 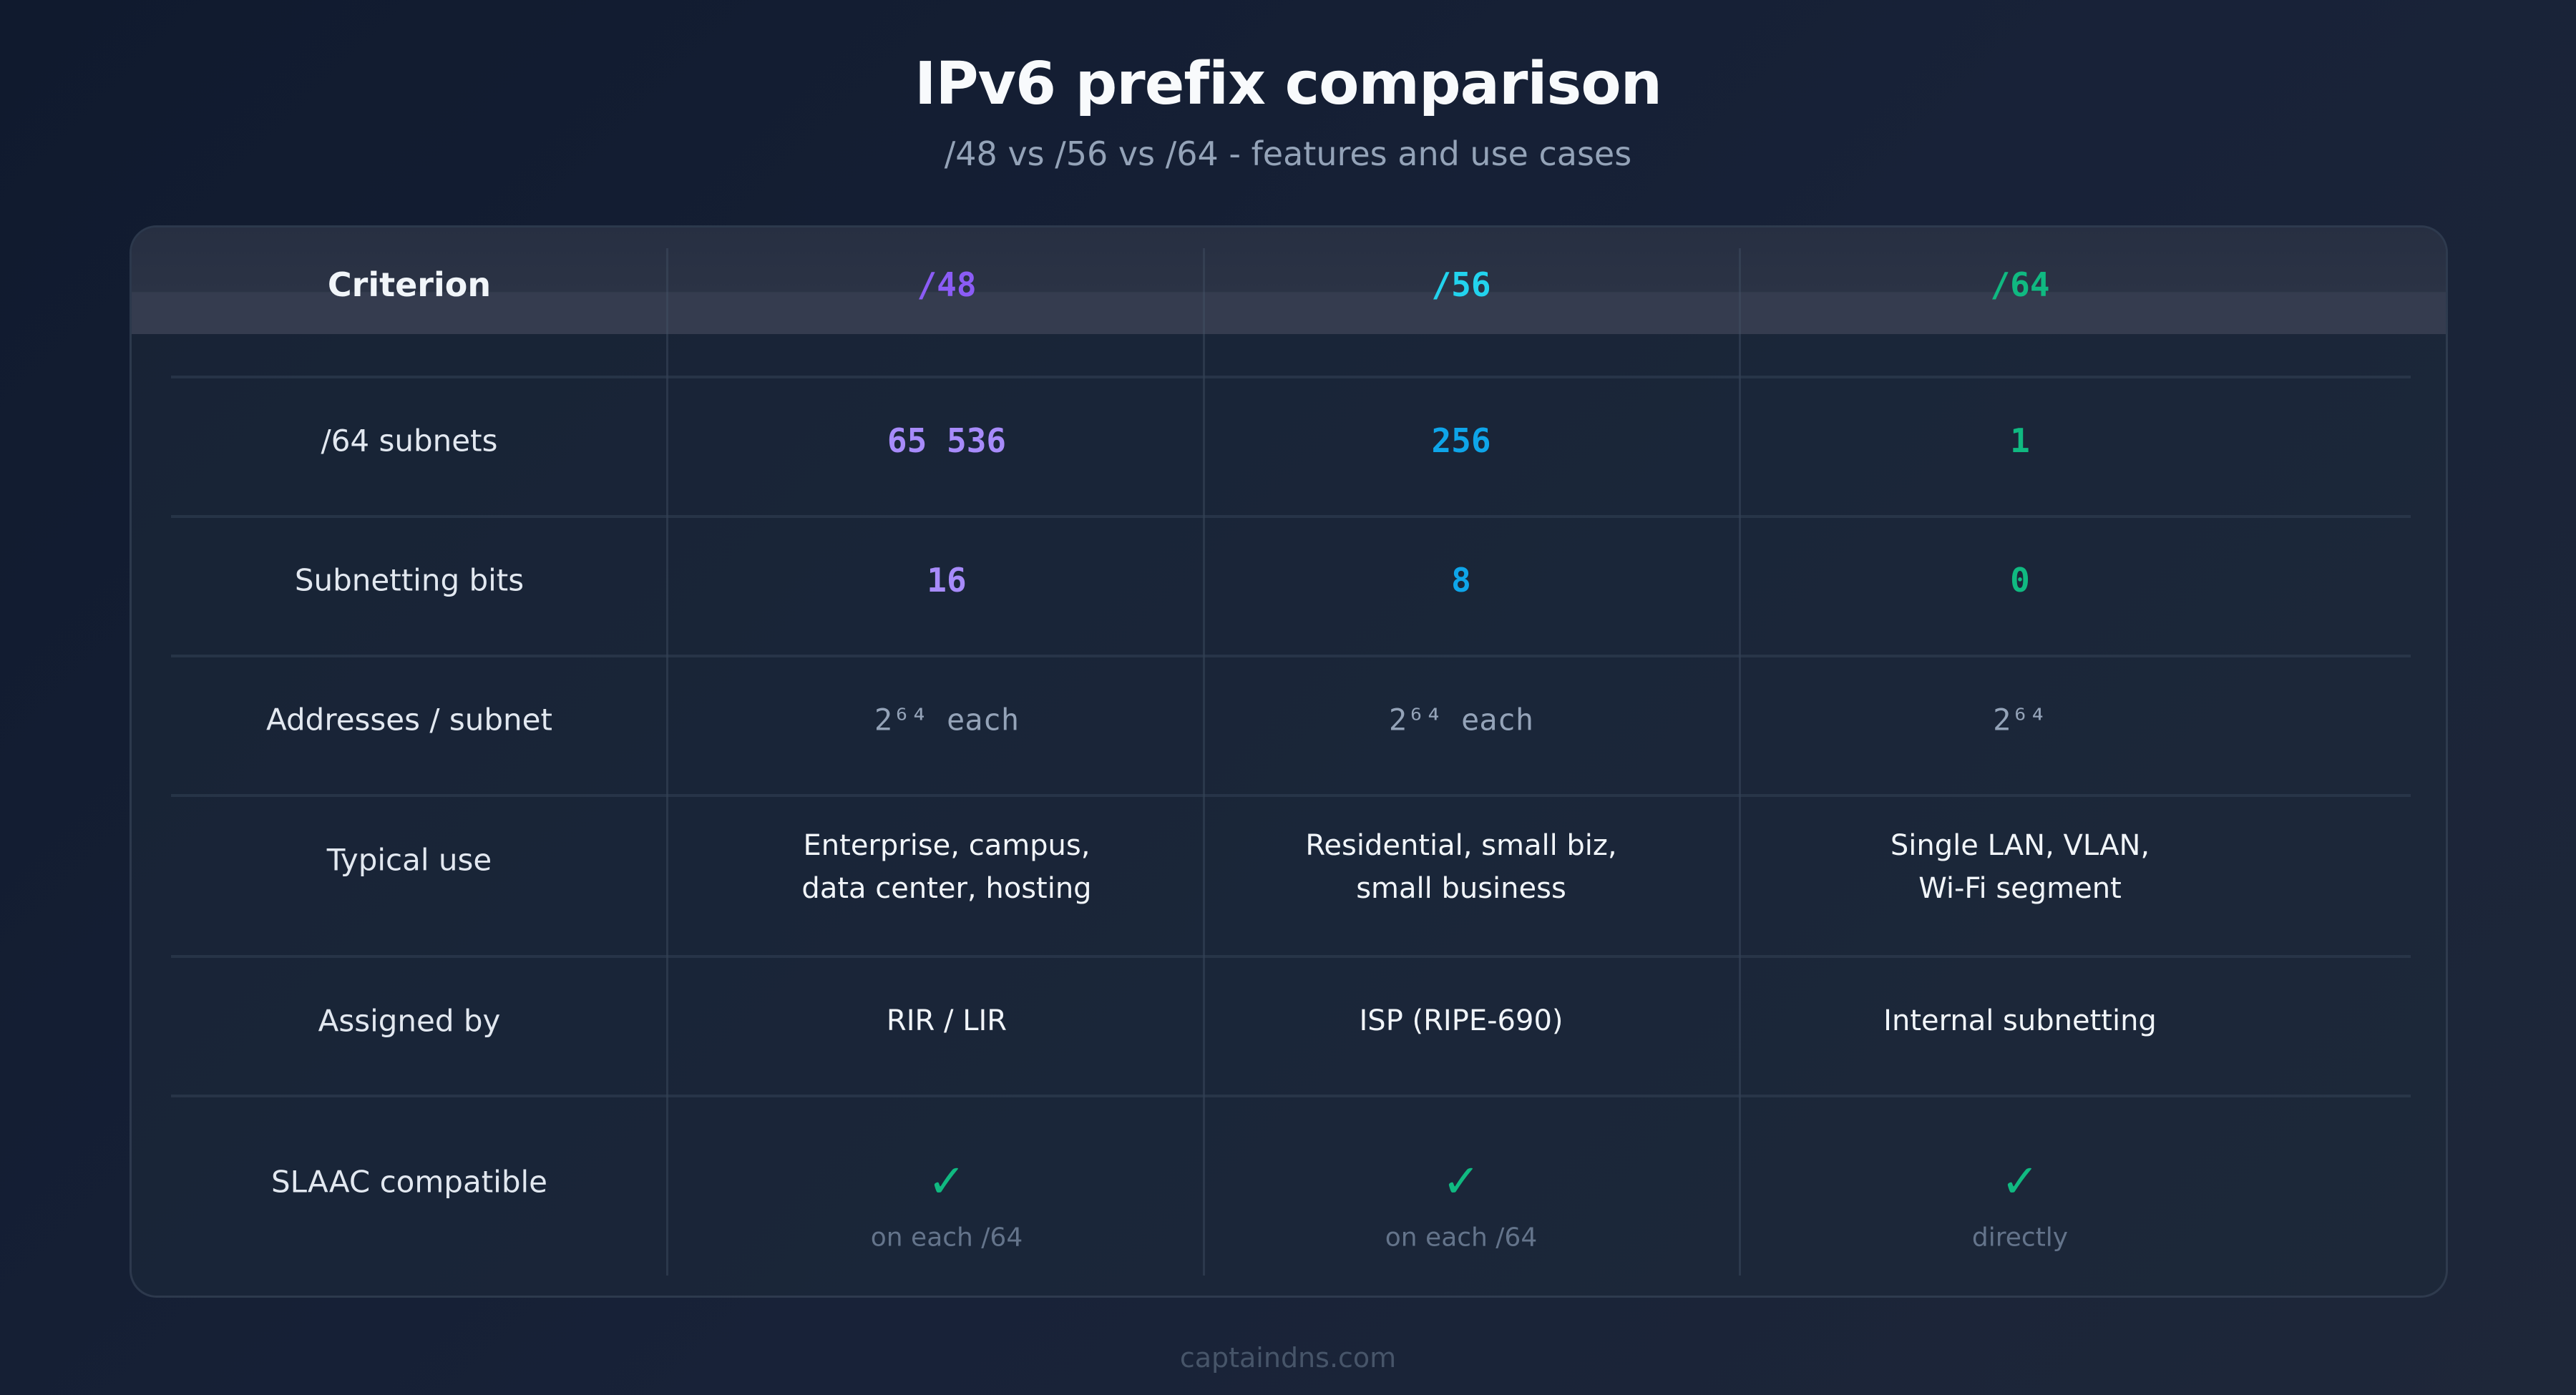 I want to click on value-56-slaac-note: on each /64, so click(x=1461, y=1238).